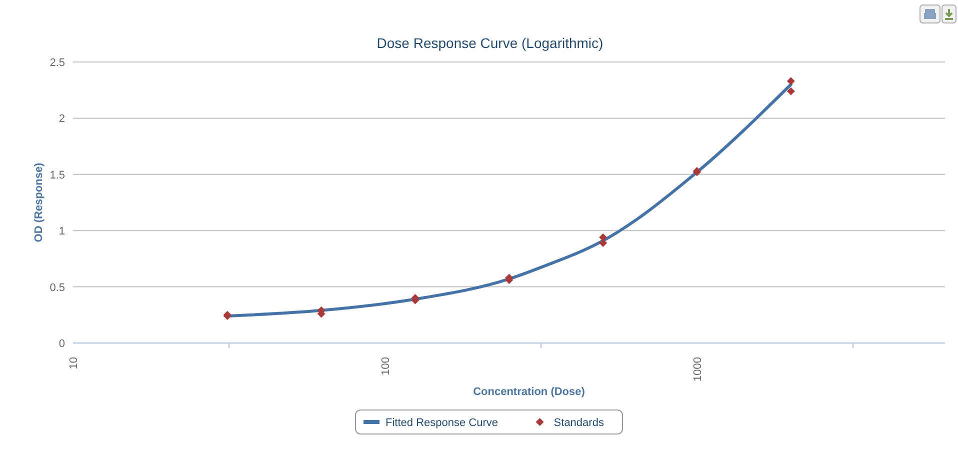 The width and height of the screenshot is (958, 462). I want to click on chart-title: Dose Response Curve (Logarithmic), so click(490, 43).